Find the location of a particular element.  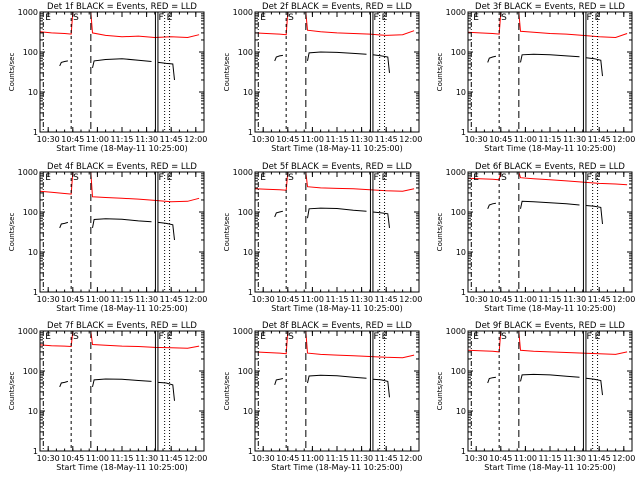

panel-title: Det 6f BLACK = Events, RED = LLD is located at coordinates (550, 167).